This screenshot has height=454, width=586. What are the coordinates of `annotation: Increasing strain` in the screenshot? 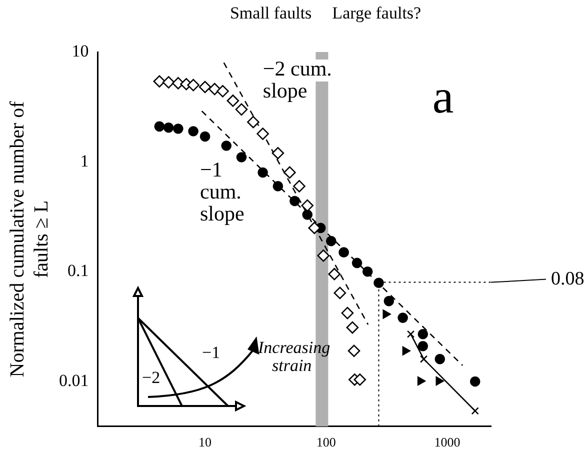 It's located at (293, 356).